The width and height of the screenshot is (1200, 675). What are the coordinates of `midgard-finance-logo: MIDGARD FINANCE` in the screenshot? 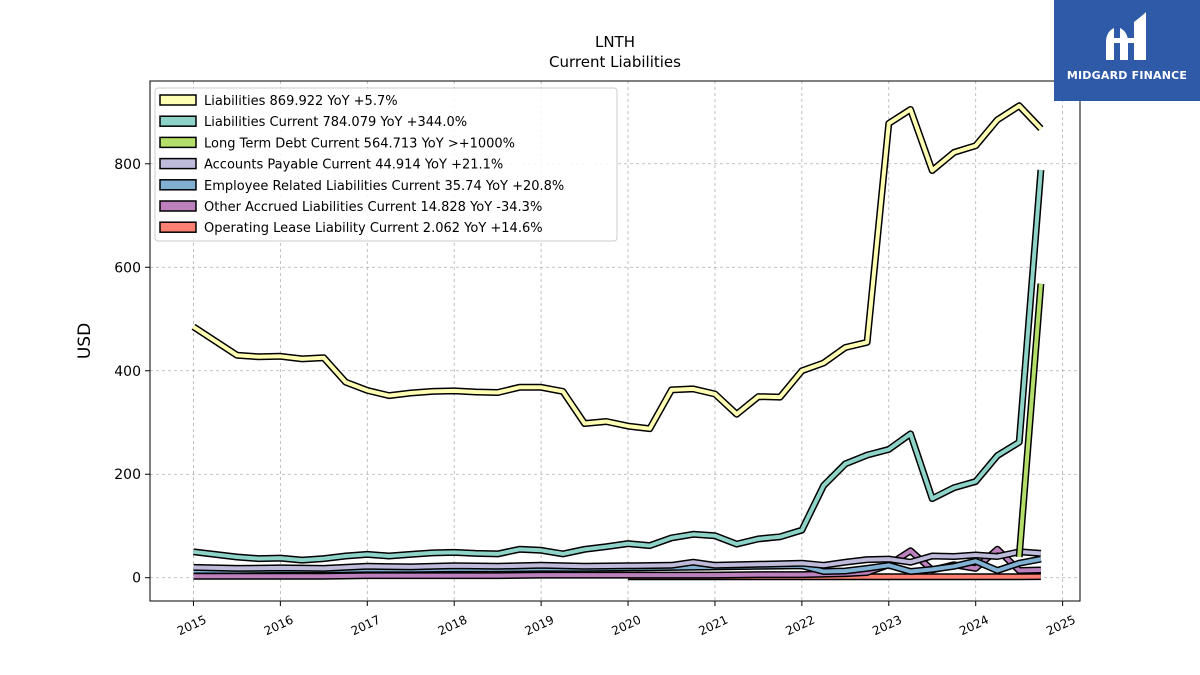 It's located at (1127, 50).